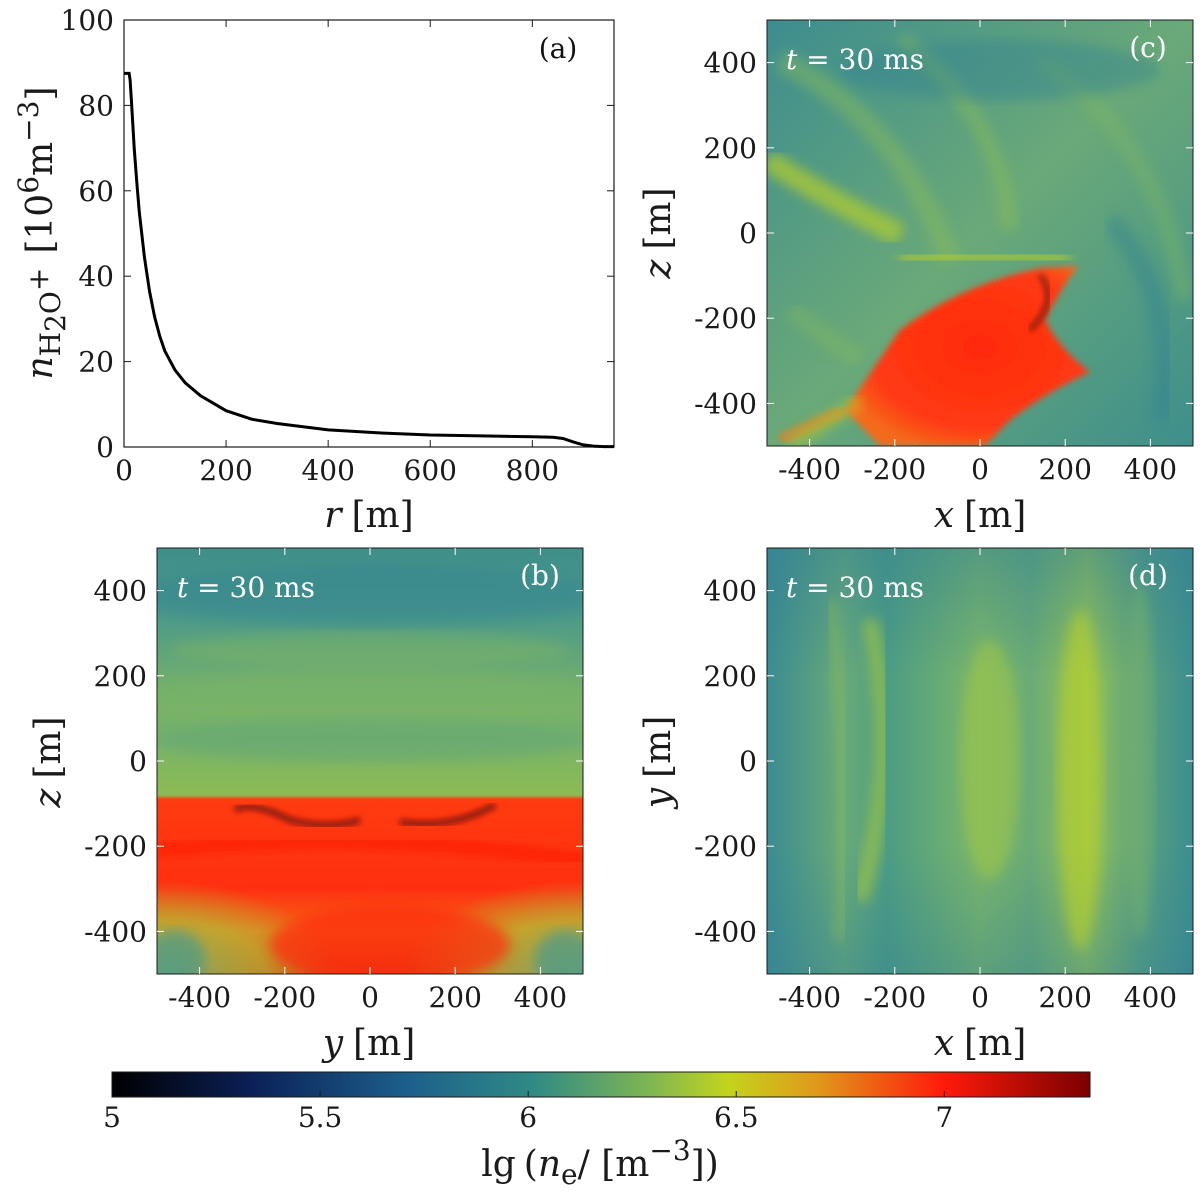  What do you see at coordinates (368, 1043) in the screenshot?
I see `panel-b-xlabel: y [m]` at bounding box center [368, 1043].